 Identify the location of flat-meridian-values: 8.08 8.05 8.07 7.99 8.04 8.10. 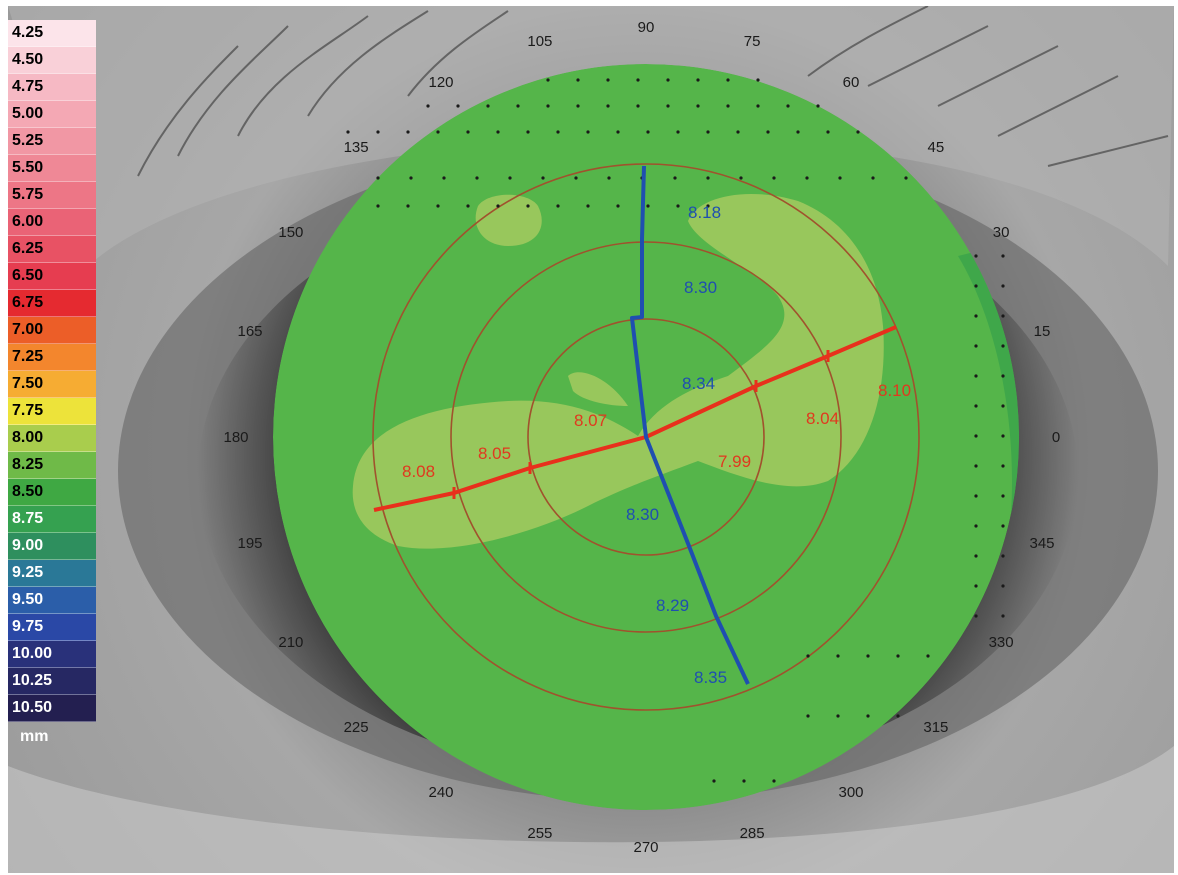
(656, 431).